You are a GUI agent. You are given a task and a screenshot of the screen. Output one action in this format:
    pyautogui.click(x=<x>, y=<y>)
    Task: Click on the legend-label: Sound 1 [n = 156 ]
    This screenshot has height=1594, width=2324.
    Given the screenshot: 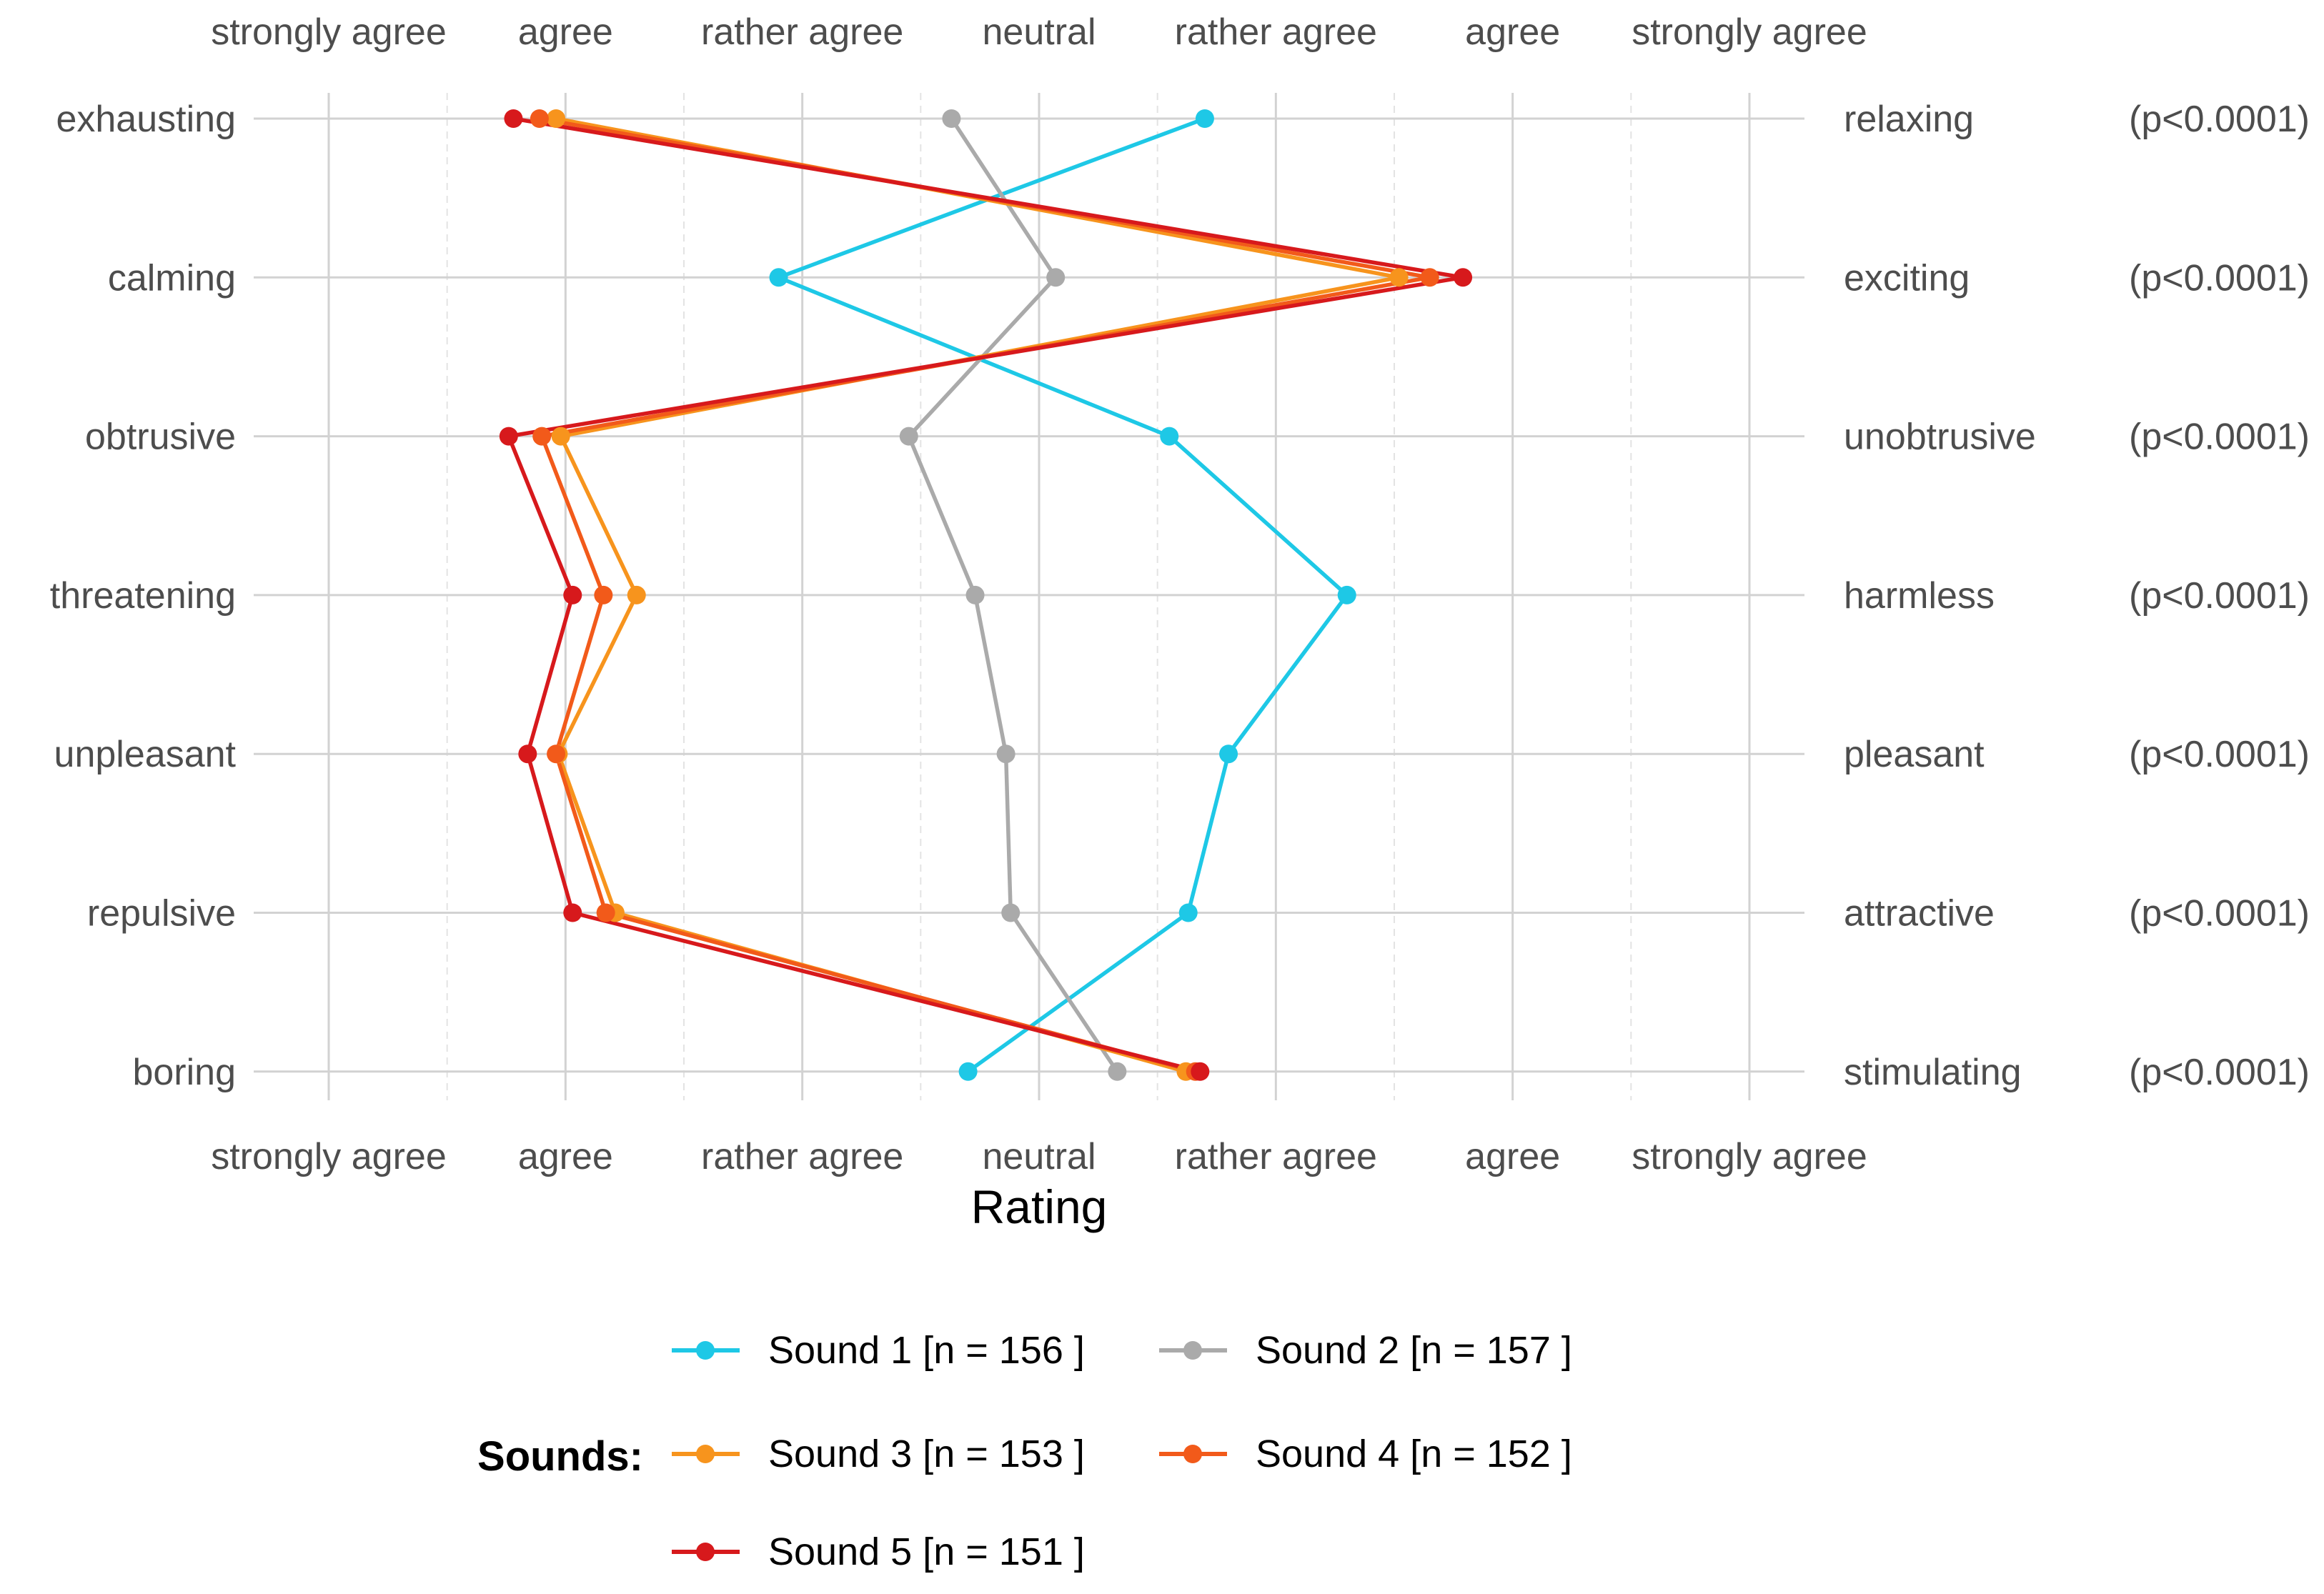 What is the action you would take?
    pyautogui.click(x=926, y=1350)
    